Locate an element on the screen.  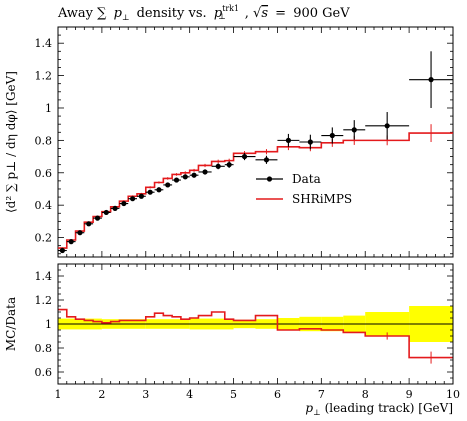
x-tick-label: 9 is located at coordinates (409, 394).